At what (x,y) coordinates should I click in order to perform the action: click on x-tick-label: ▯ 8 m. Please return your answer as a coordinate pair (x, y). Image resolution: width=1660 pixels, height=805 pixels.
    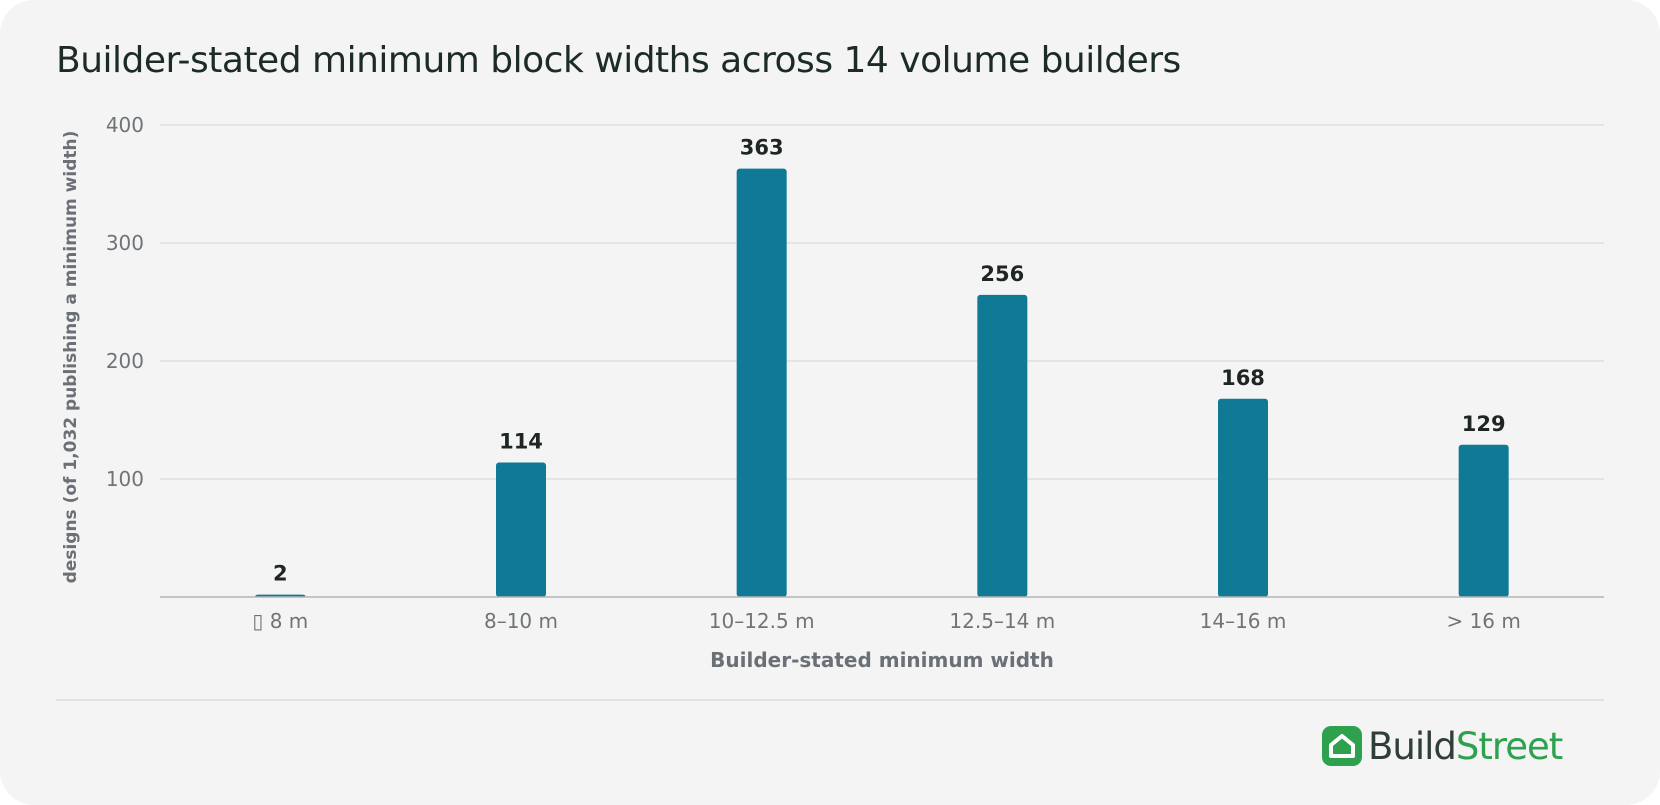
    Looking at the image, I should click on (280, 621).